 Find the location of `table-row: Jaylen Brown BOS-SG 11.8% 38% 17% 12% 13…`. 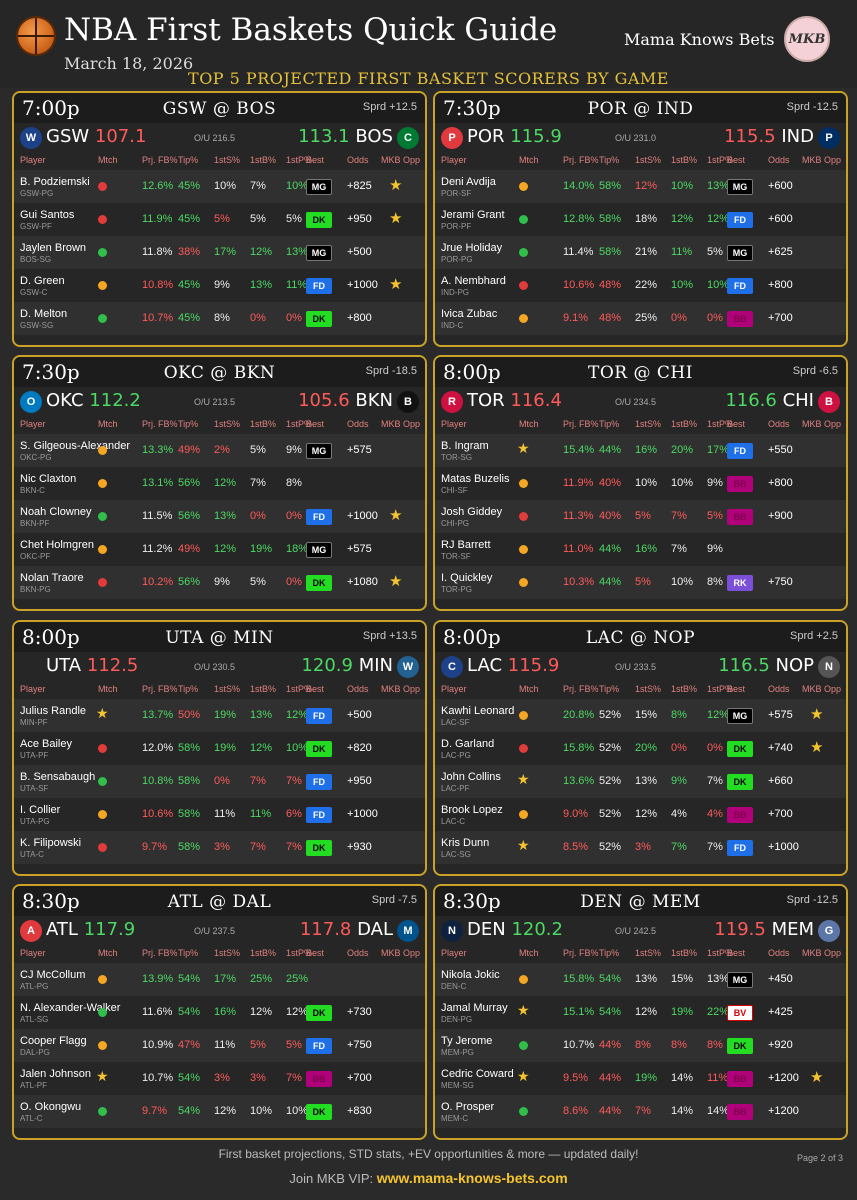

table-row: Jaylen Brown BOS-SG 11.8% 38% 17% 12% 13… is located at coordinates (219, 252).